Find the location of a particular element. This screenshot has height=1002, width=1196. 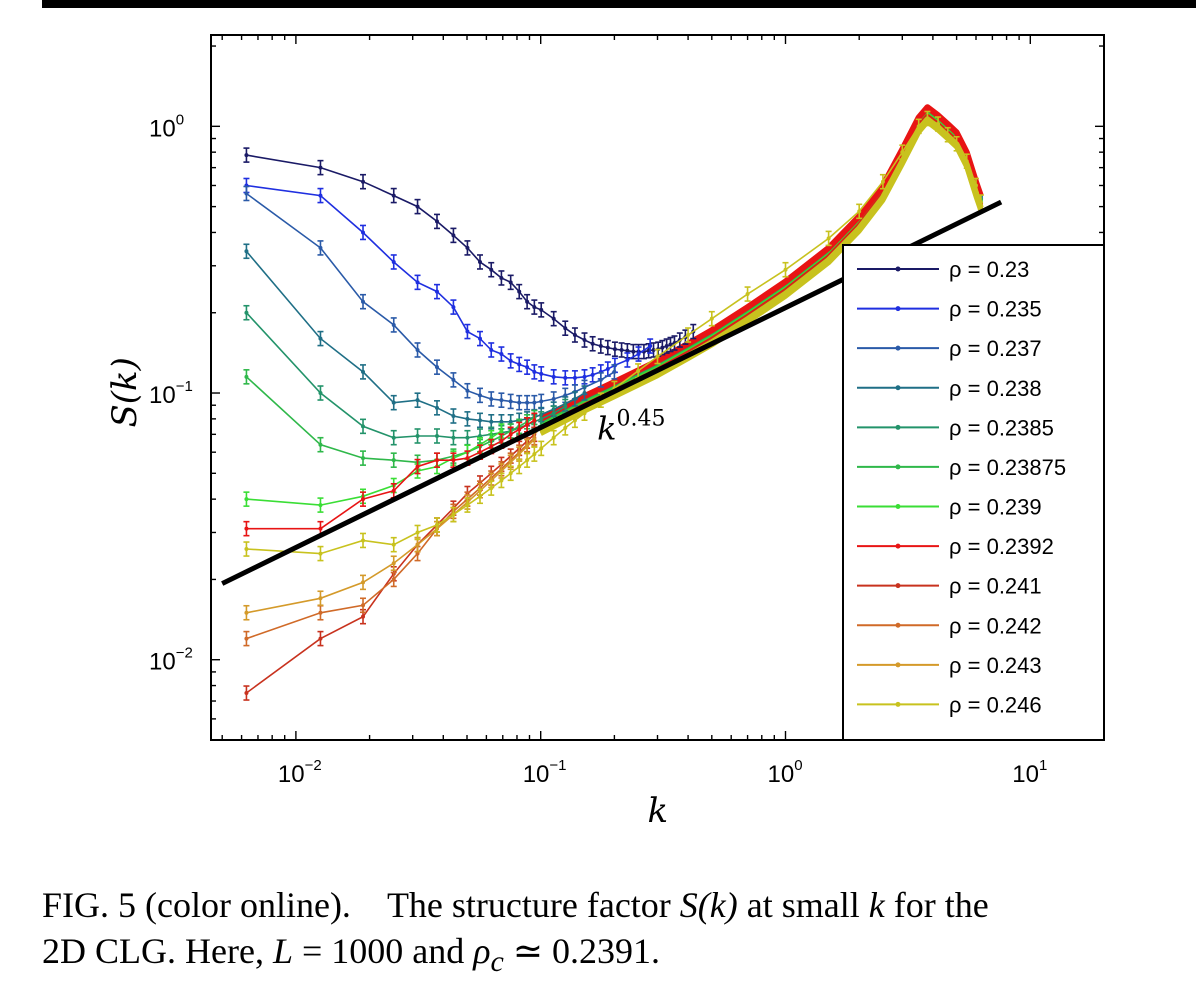

caption-text-1: The structure factor is located at coordinates (533, 905).